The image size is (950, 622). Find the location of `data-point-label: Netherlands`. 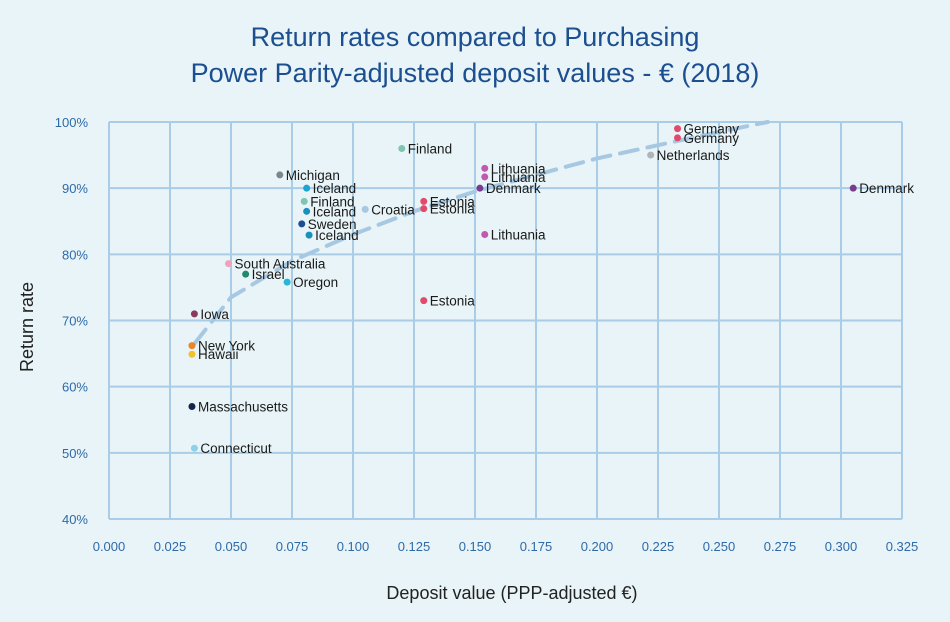

data-point-label: Netherlands is located at coordinates (693, 155).